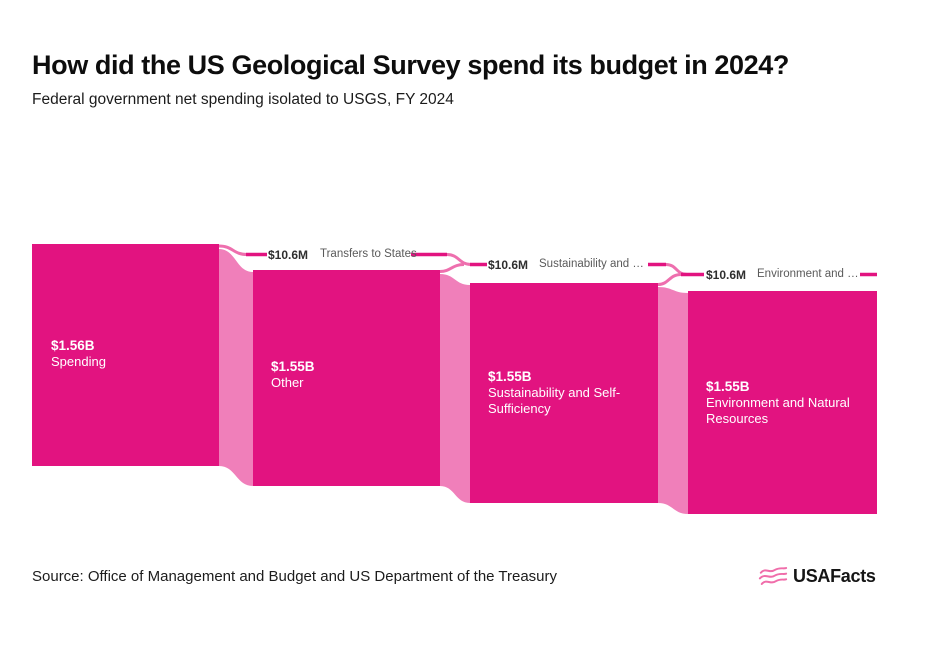  What do you see at coordinates (287, 382) in the screenshot?
I see `block-name: Other` at bounding box center [287, 382].